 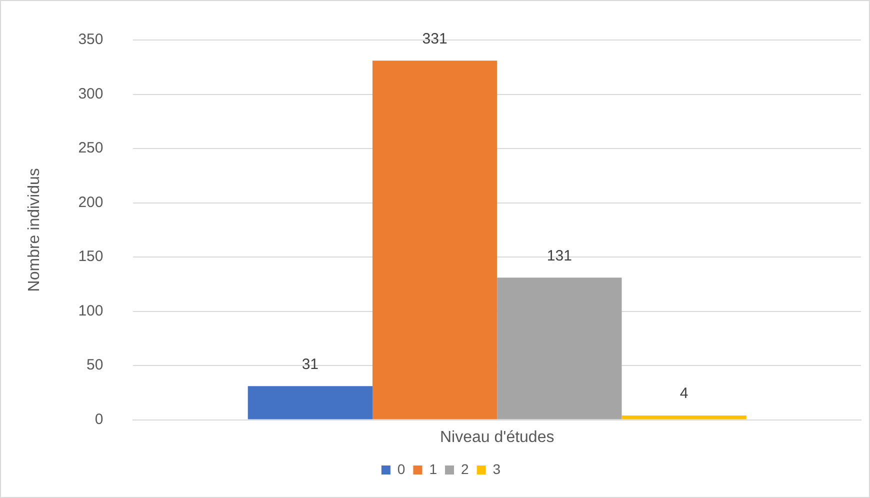 What do you see at coordinates (497, 437) in the screenshot?
I see `x-tick-label: Niveau d'études` at bounding box center [497, 437].